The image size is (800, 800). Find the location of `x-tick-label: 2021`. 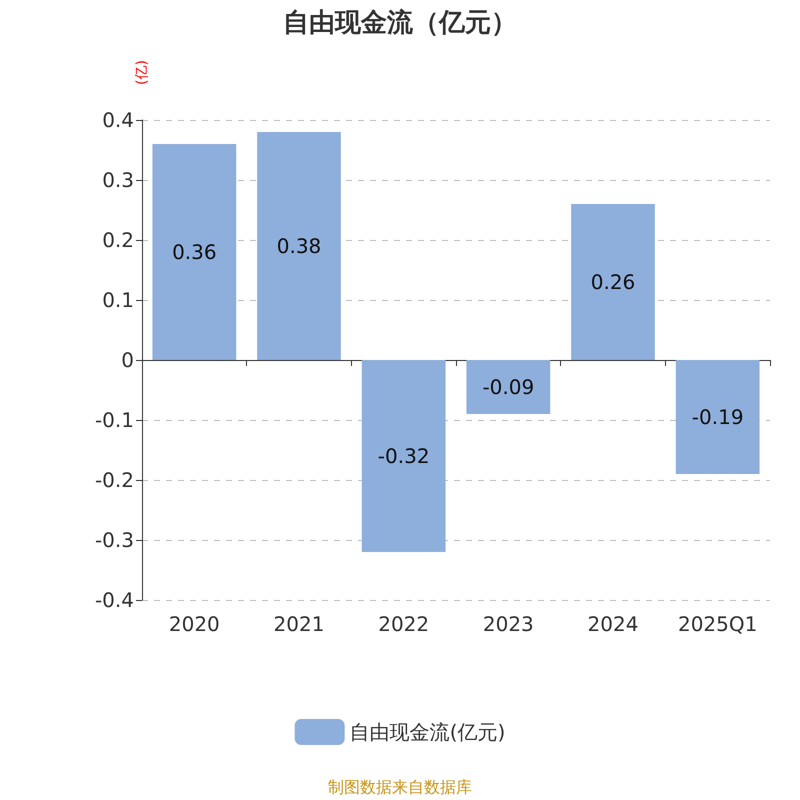

x-tick-label: 2021 is located at coordinates (299, 624).